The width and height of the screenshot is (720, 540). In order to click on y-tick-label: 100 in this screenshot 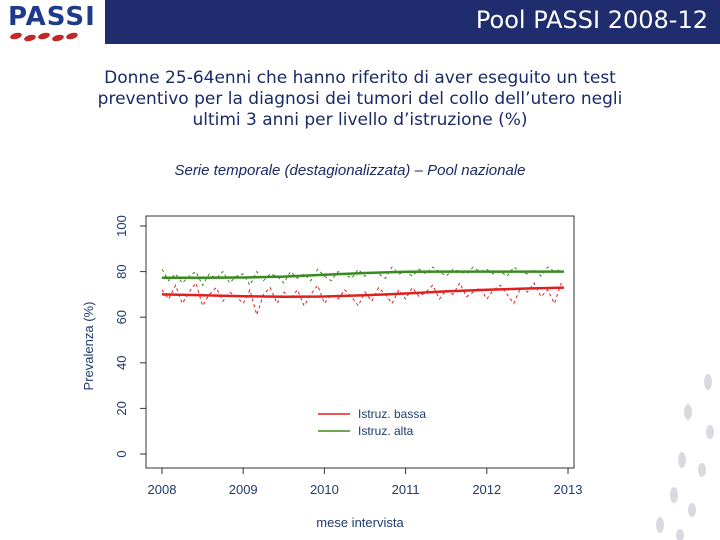, I will do `click(121, 226)`.